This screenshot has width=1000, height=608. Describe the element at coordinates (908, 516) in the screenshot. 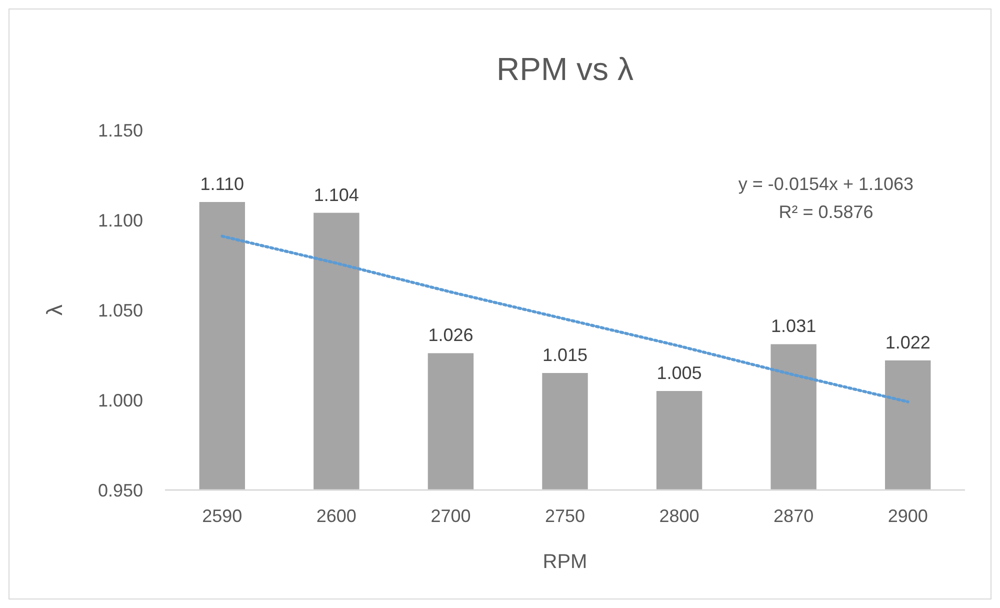

I see `x-tick-label: 2900` at that location.